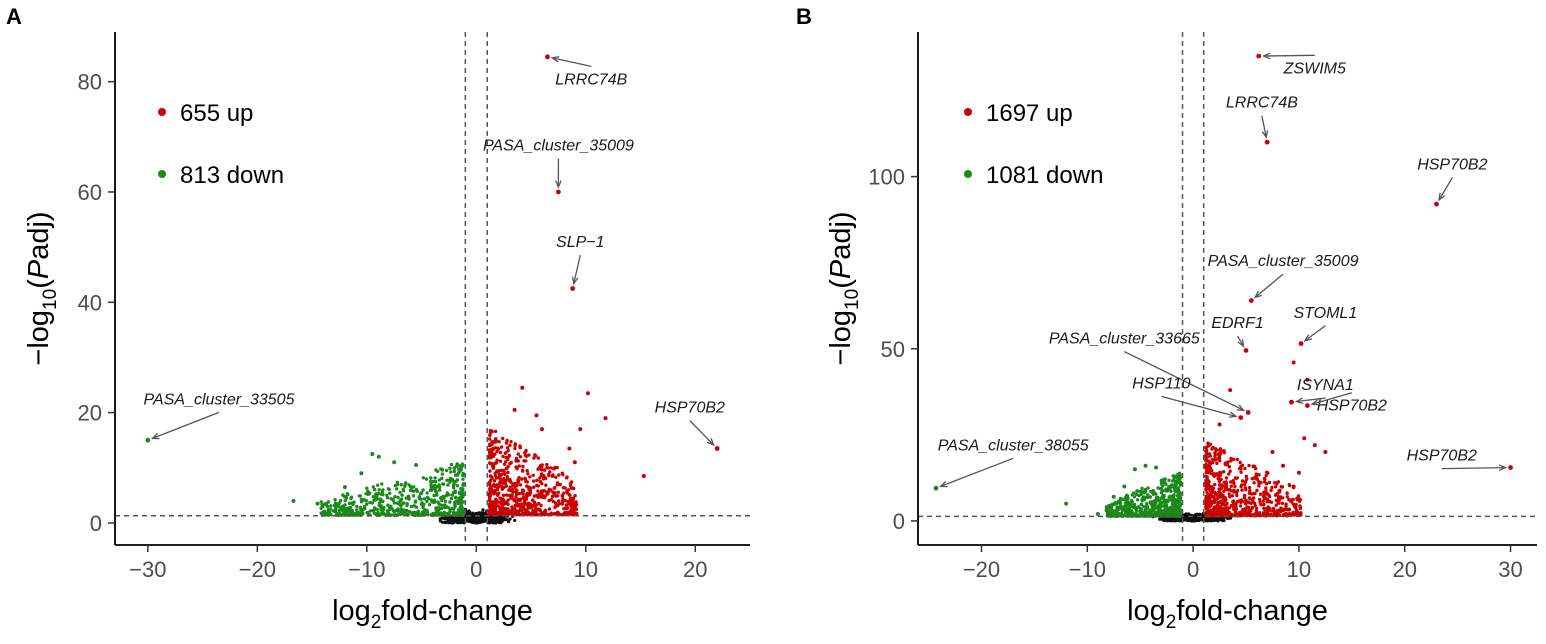  I want to click on y-tick-label: 80, so click(90, 82).